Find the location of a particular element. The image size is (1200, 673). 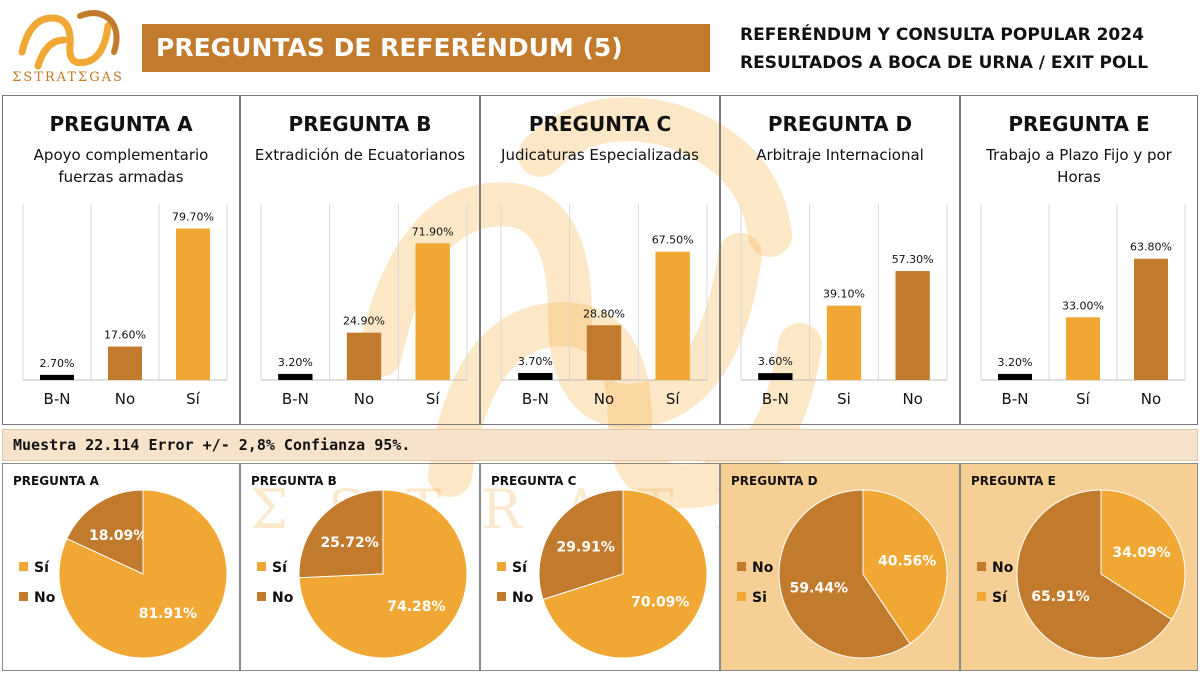

bar-value-label: 71.90% is located at coordinates (433, 231).